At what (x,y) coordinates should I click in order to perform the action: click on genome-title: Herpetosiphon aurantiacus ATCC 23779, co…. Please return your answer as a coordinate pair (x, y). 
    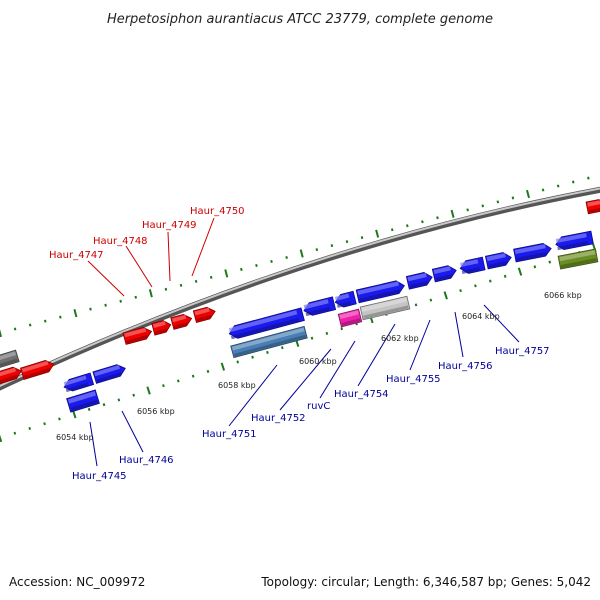
    Looking at the image, I should click on (300, 19).